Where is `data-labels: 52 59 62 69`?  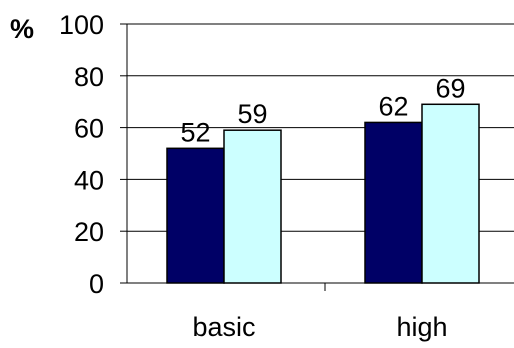 data-labels: 52 59 62 69 is located at coordinates (322, 110).